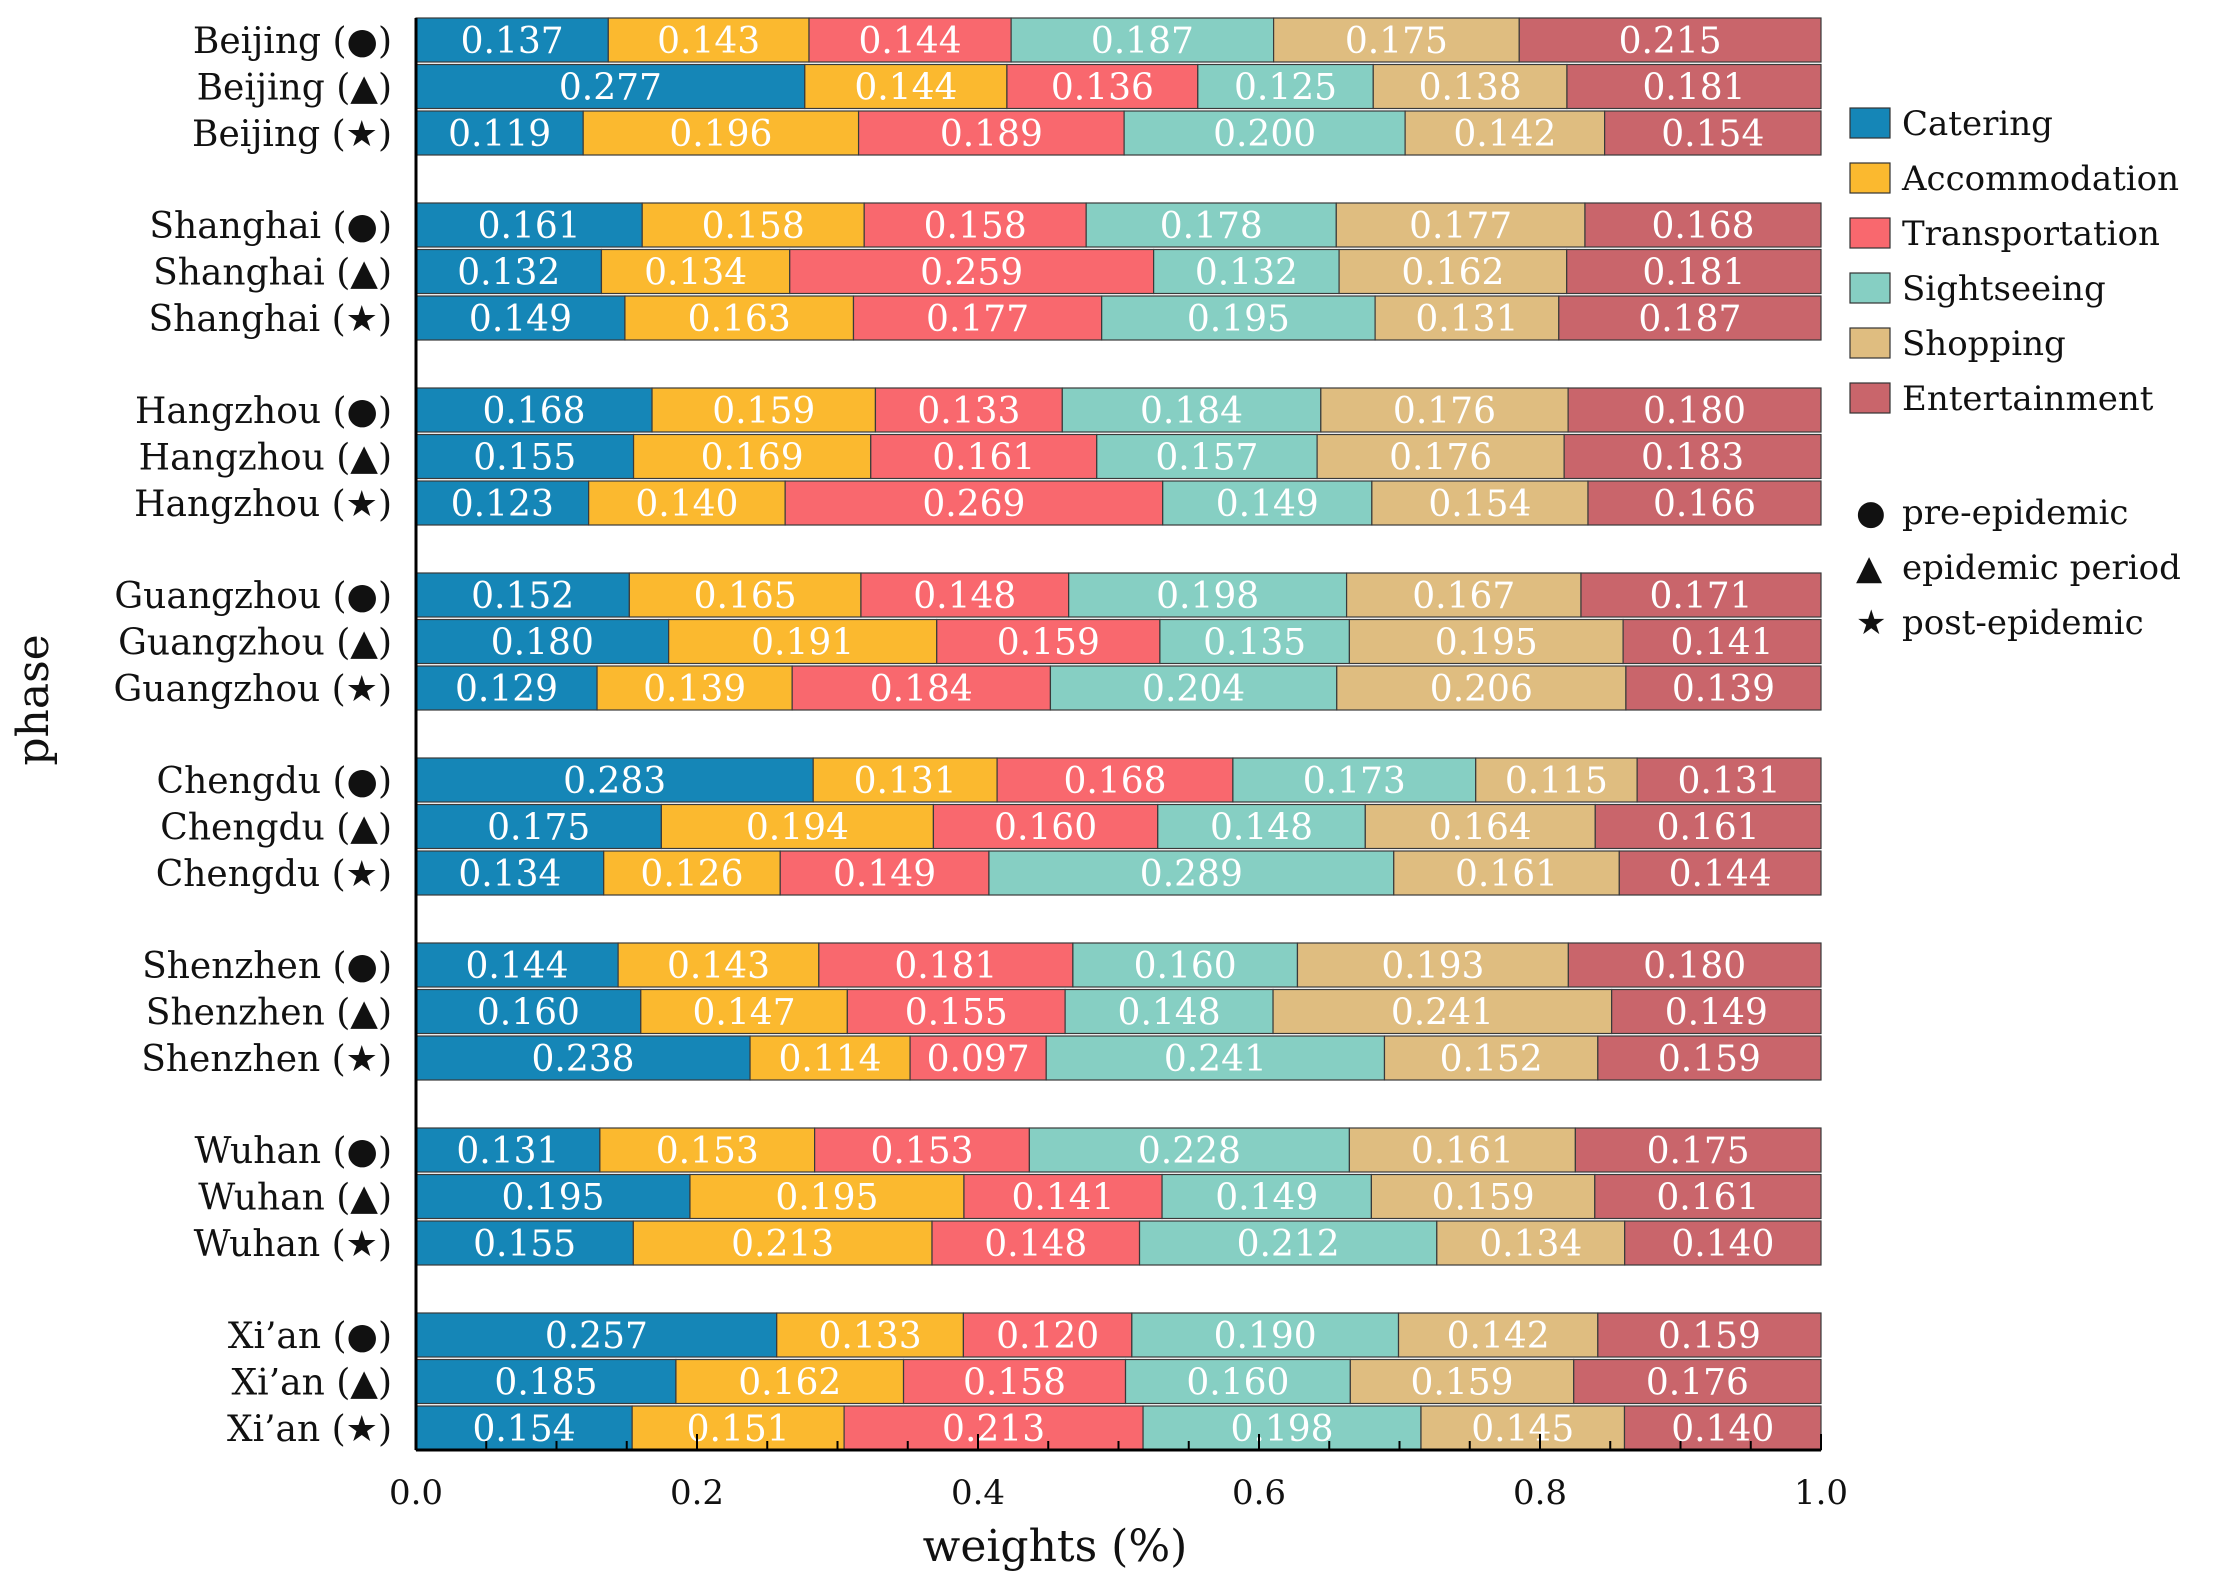  I want to click on legend-entry-label: Transportation, so click(2031, 234).